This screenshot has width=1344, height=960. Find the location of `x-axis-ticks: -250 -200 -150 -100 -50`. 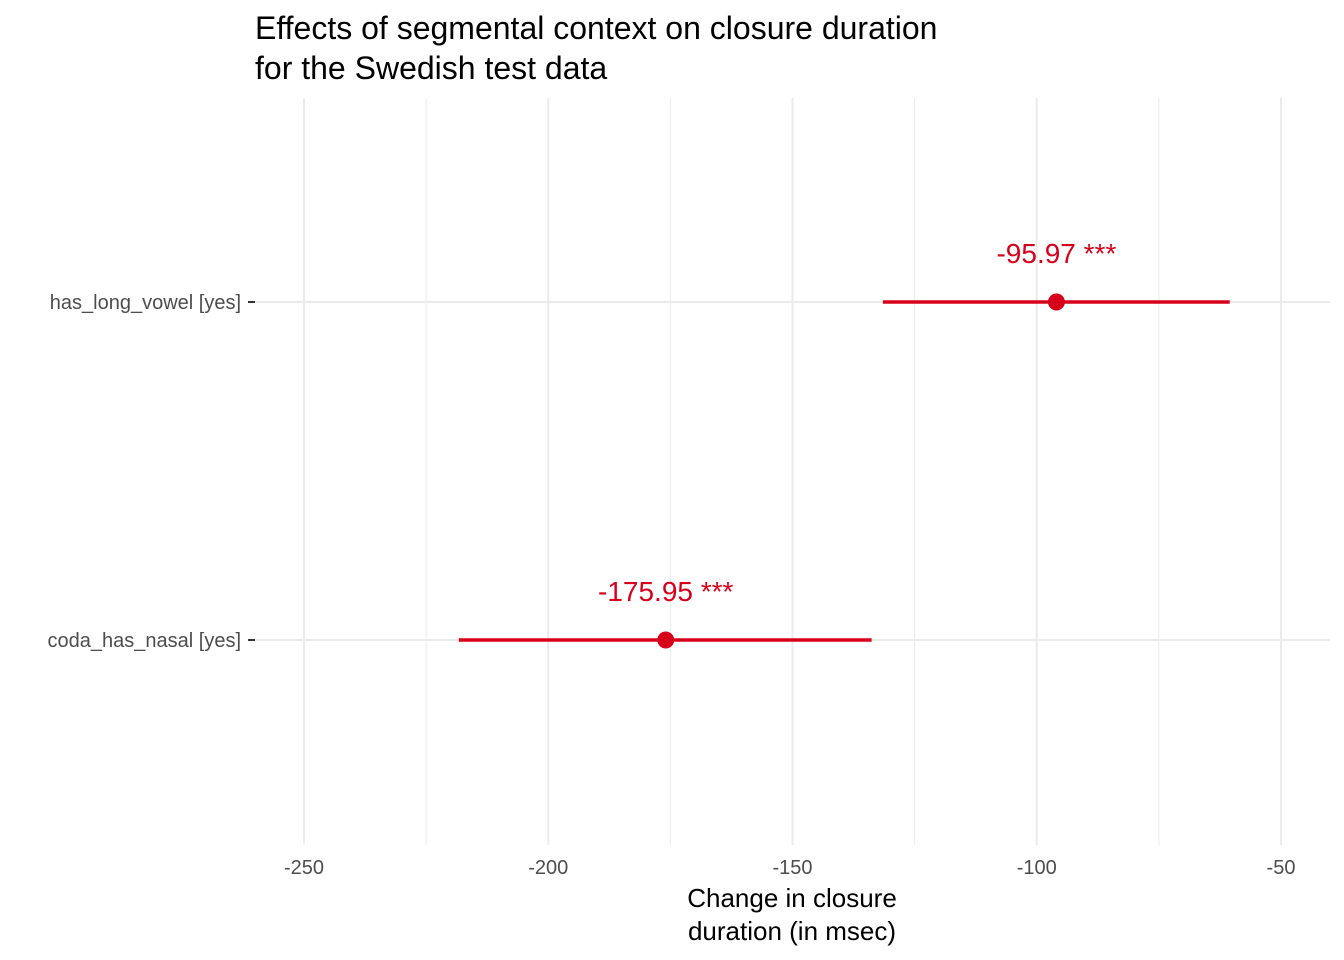

x-axis-ticks: -250 -200 -150 -100 -50 is located at coordinates (789, 868).